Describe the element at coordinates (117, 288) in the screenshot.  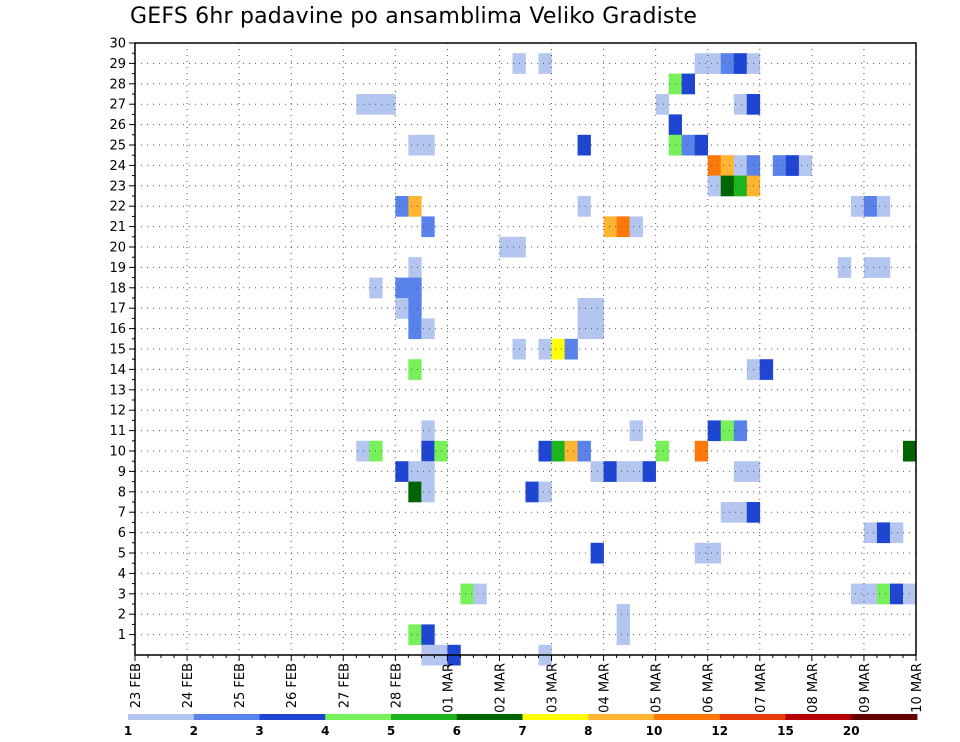
I see `y-tick-label: 18` at that location.